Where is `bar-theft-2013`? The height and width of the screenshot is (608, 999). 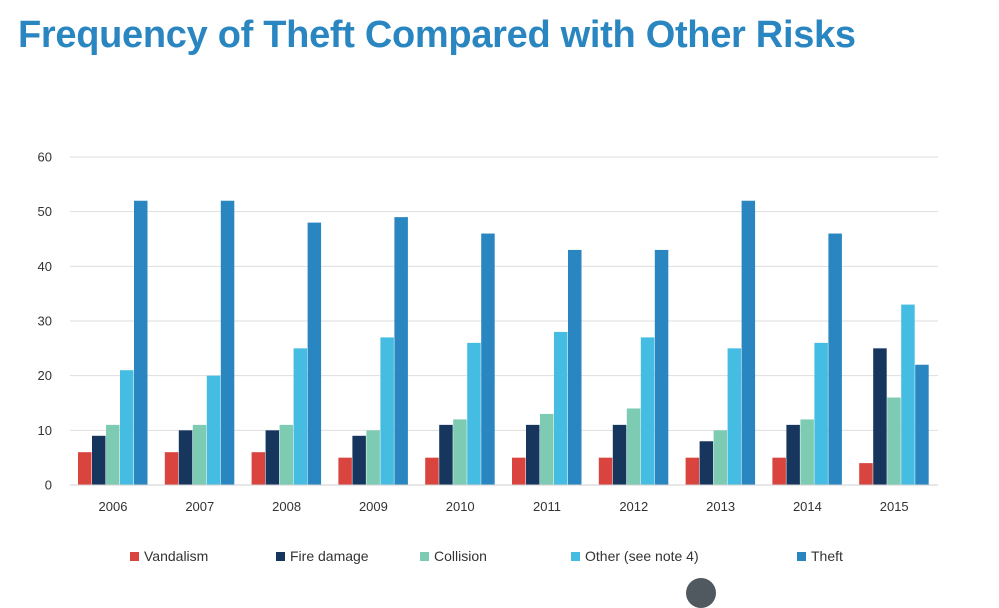
bar-theft-2013 is located at coordinates (748, 342).